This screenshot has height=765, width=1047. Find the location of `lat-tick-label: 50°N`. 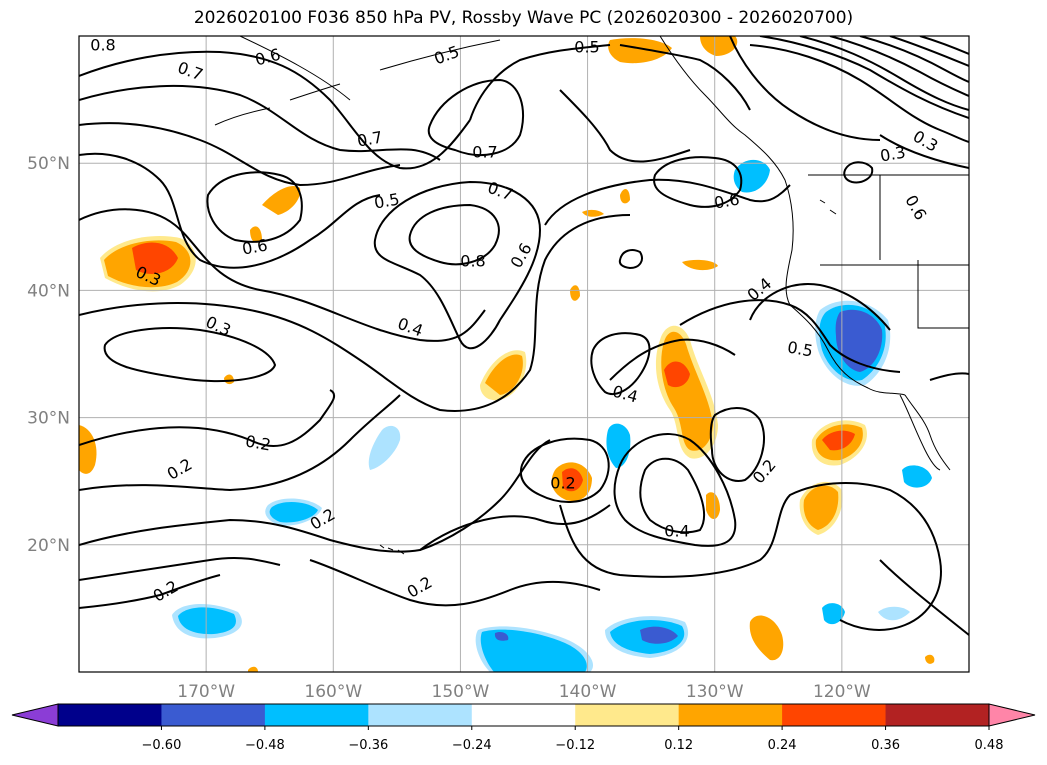

lat-tick-label: 50°N is located at coordinates (48, 164).